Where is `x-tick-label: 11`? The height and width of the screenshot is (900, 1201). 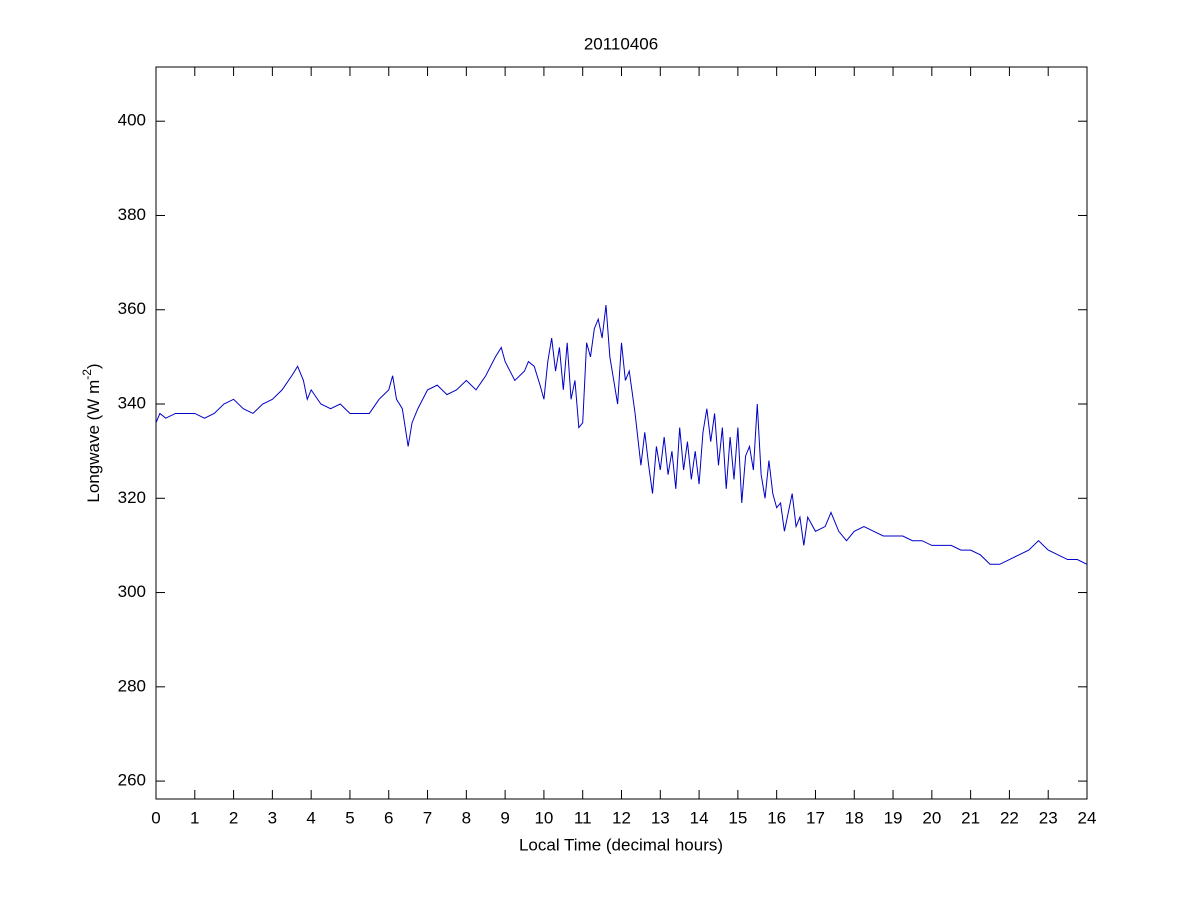
x-tick-label: 11 is located at coordinates (583, 817).